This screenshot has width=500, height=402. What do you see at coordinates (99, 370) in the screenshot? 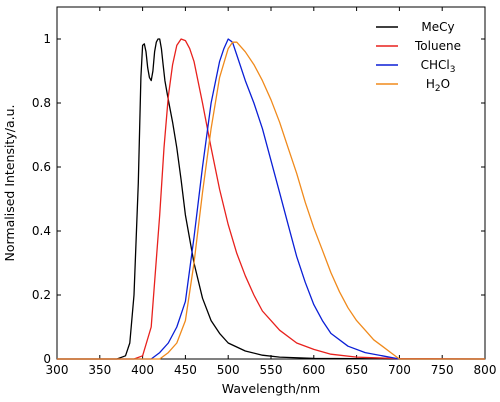
I see `x-tick-label: 350` at bounding box center [99, 370].